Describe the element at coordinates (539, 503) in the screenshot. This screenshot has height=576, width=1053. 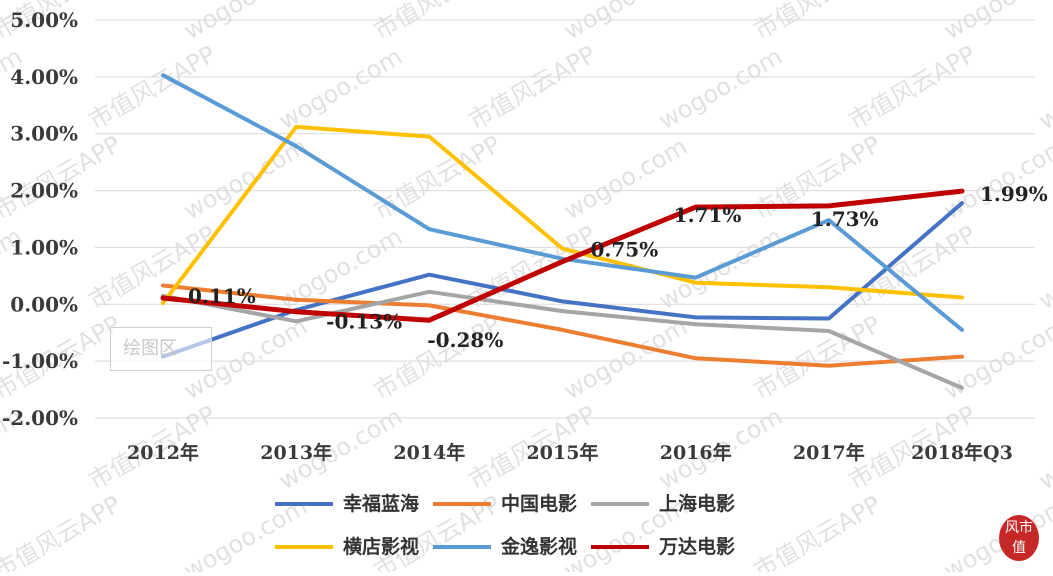
I see `legend-label: 中国电影` at that location.